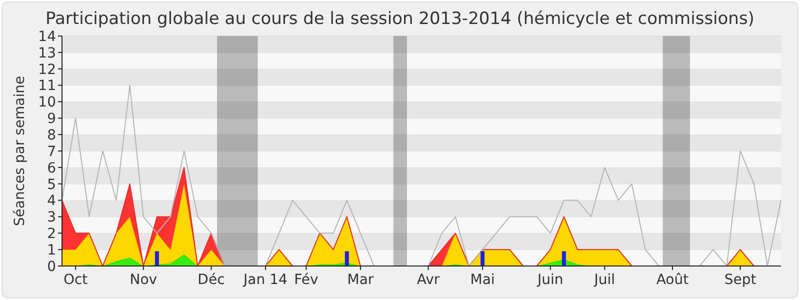 This screenshot has height=300, width=800. I want to click on y-tick-label: 6, so click(51, 168).